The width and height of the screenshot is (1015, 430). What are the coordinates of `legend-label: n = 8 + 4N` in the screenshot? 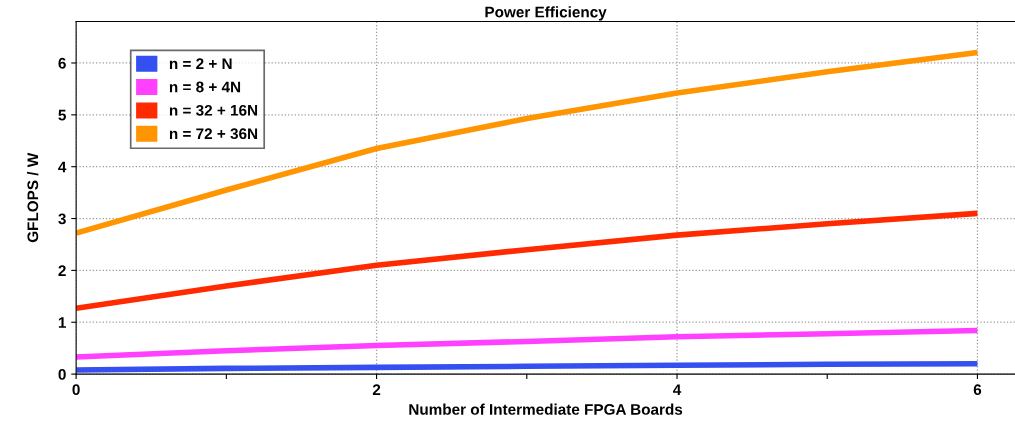 It's located at (205, 87).